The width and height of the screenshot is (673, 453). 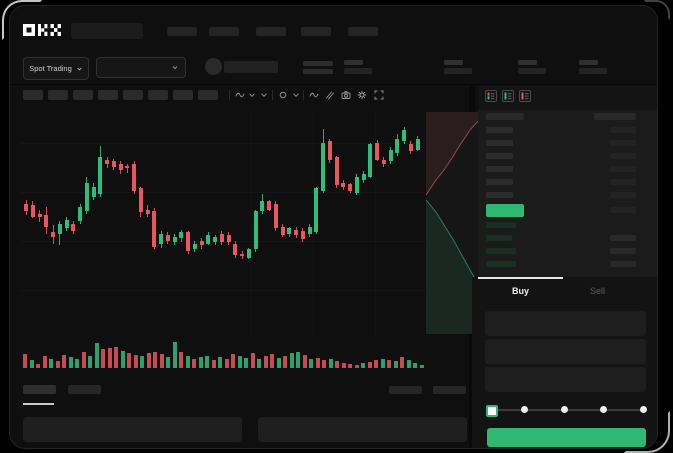 I want to click on pair-avatar, so click(x=213, y=66).